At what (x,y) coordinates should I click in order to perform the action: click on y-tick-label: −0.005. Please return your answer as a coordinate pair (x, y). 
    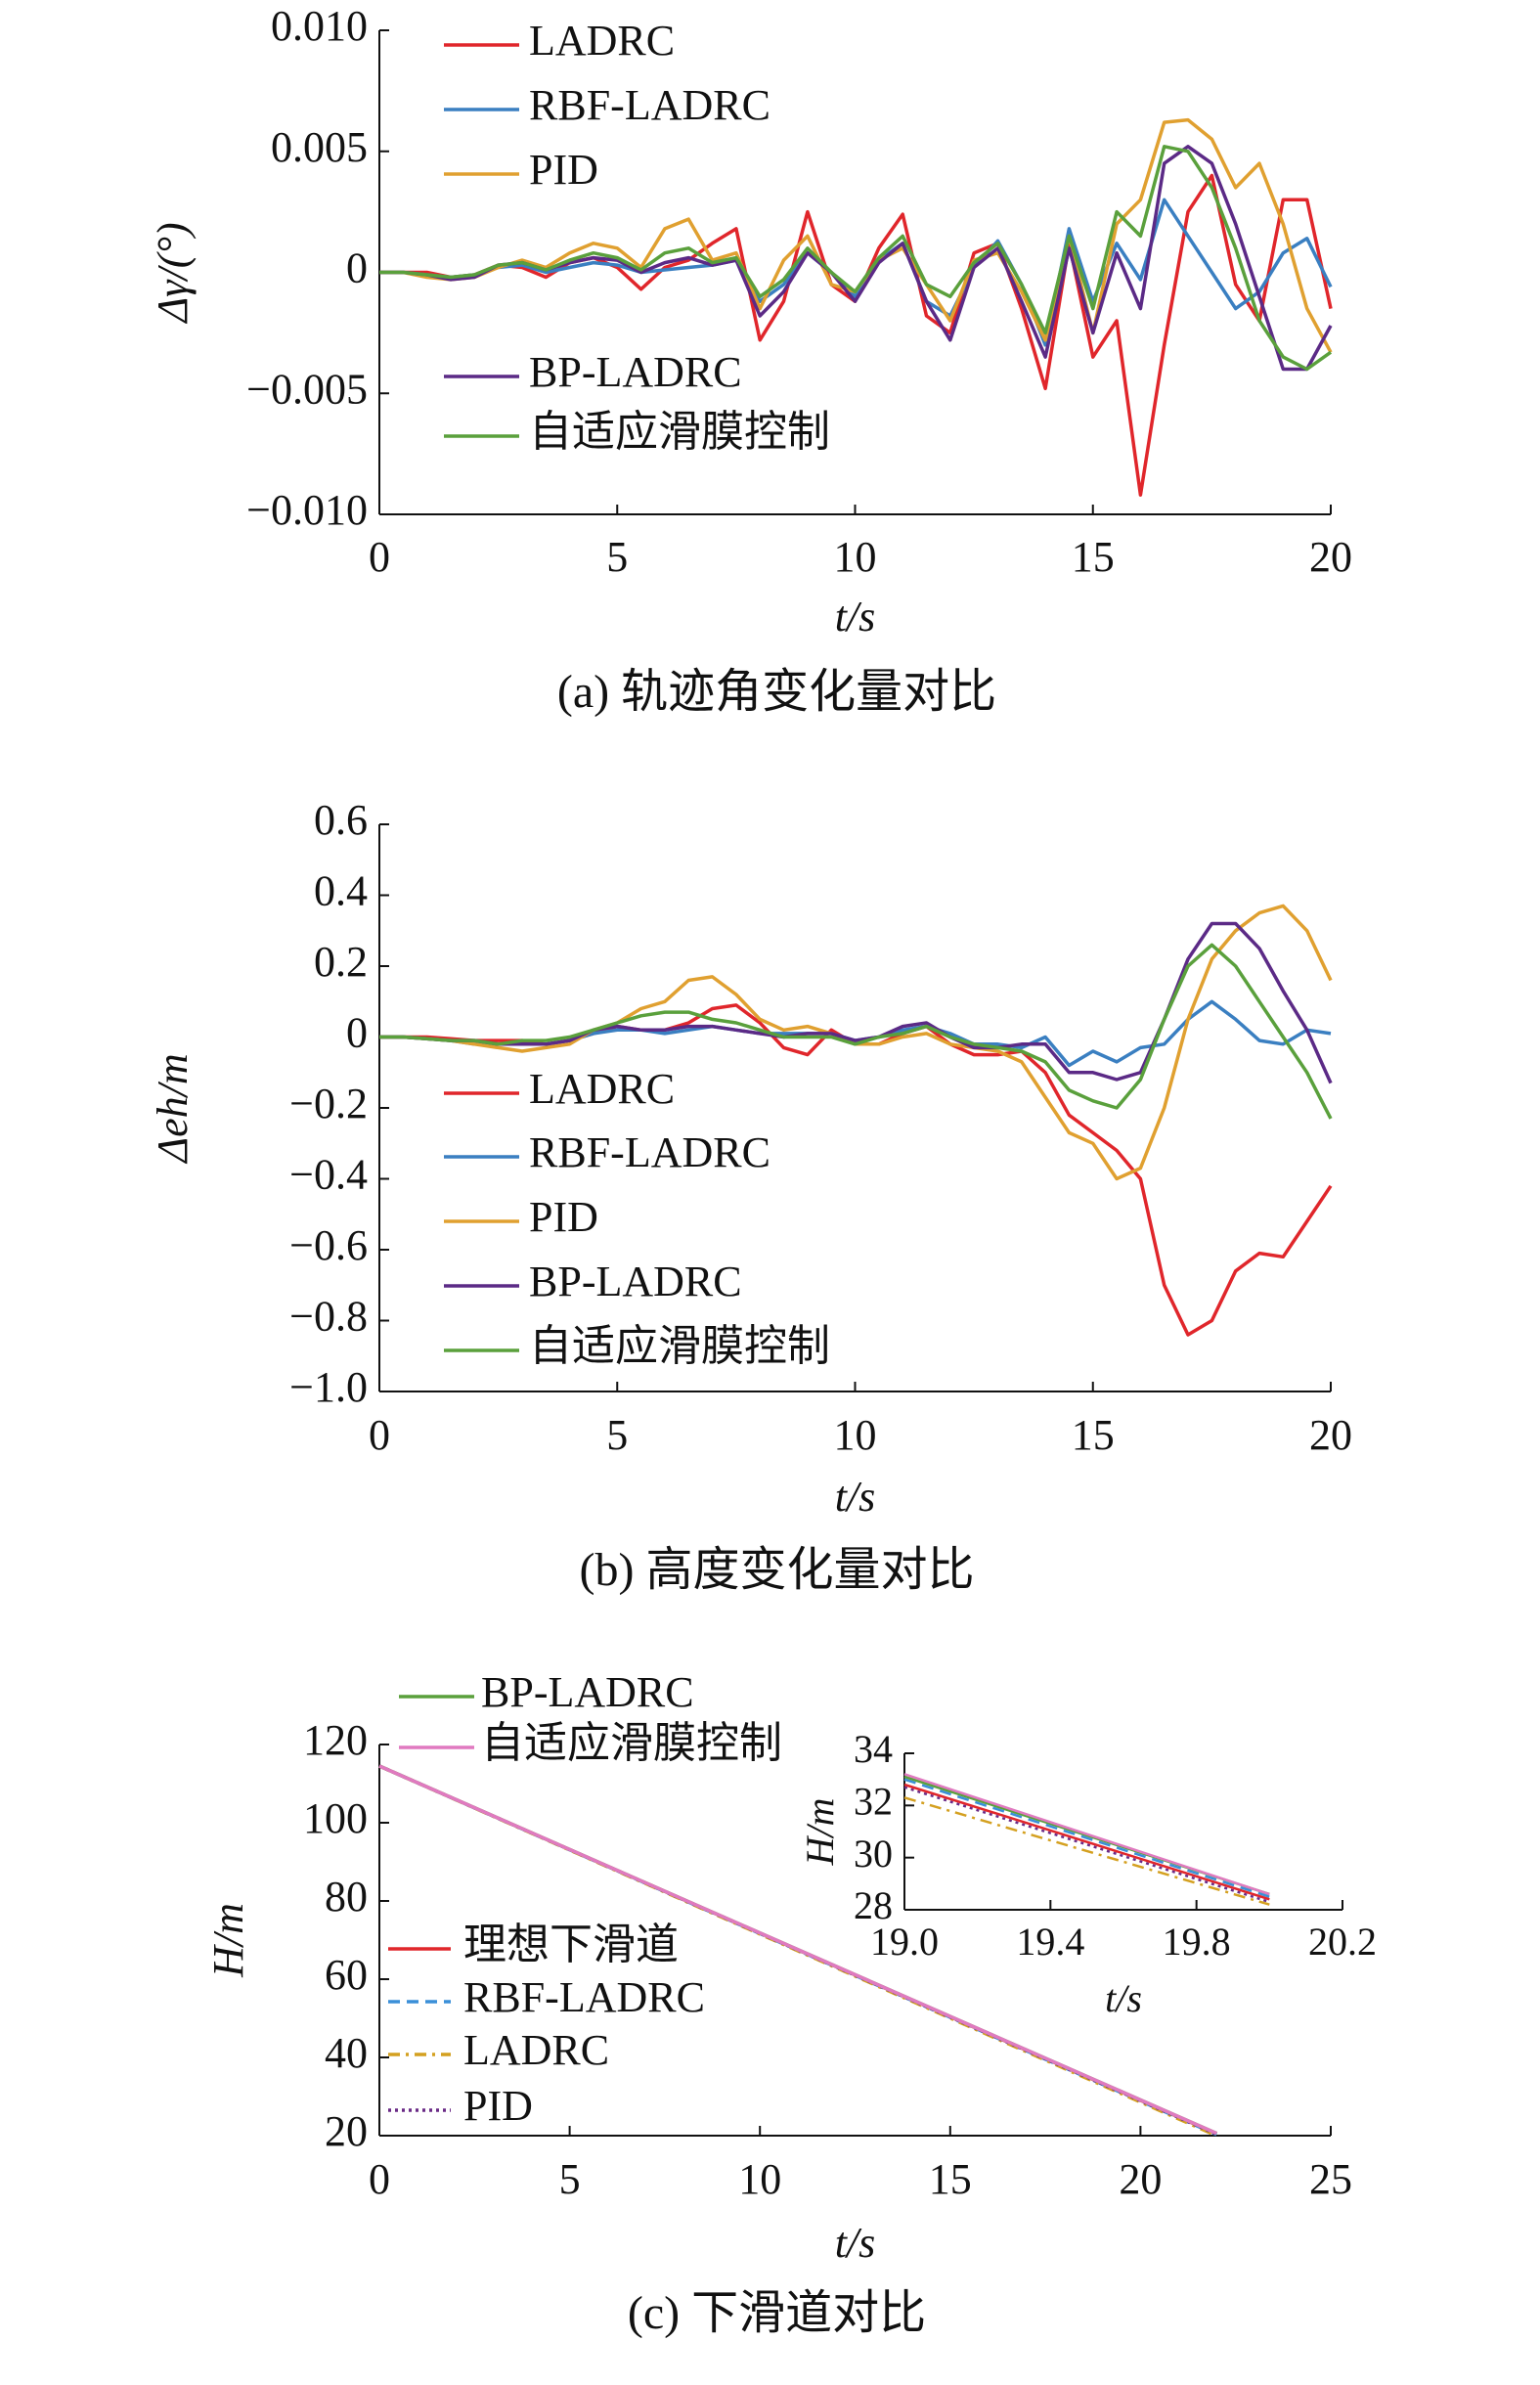
    Looking at the image, I should click on (307, 389).